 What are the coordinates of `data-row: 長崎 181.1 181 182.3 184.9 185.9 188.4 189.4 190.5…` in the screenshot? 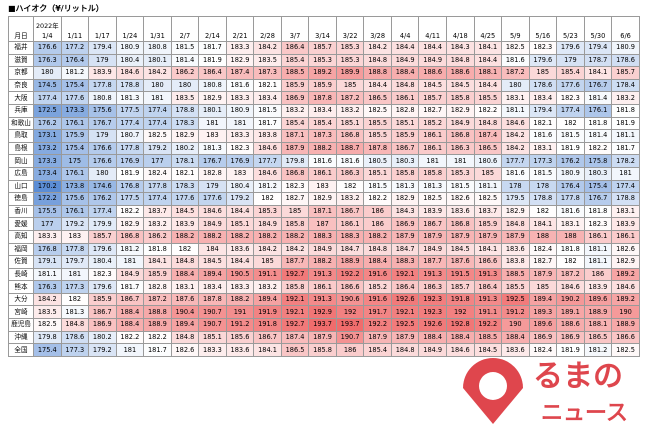 It's located at (324, 274).